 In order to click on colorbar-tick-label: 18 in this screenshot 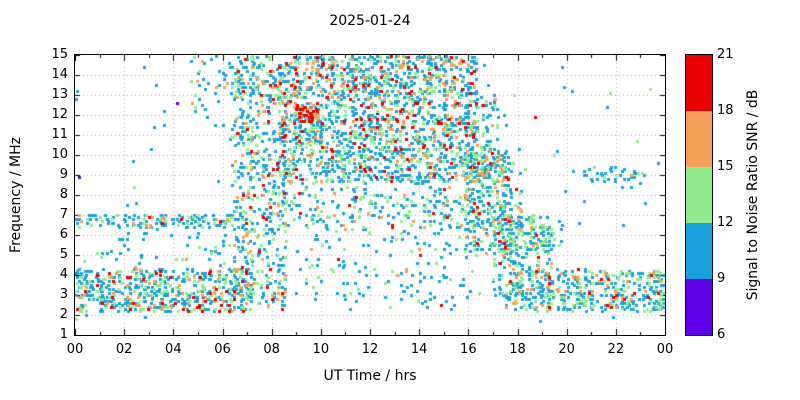, I will do `click(725, 110)`.